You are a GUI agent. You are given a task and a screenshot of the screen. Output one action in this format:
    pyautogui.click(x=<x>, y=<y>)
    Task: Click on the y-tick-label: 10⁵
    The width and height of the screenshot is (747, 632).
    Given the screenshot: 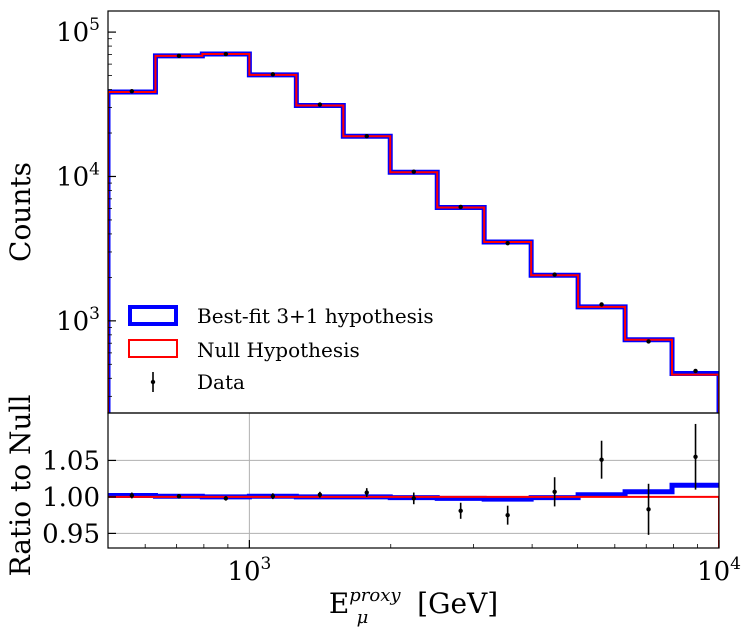 What is the action you would take?
    pyautogui.click(x=78, y=31)
    